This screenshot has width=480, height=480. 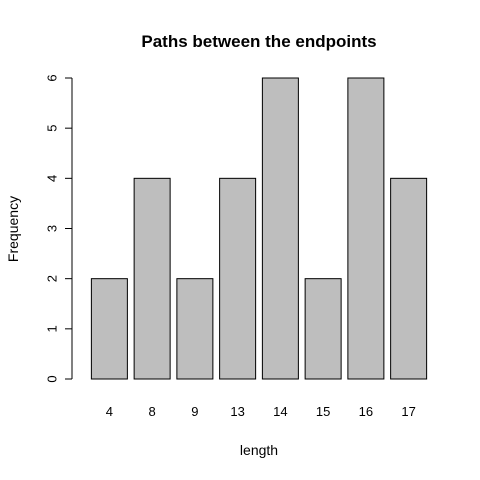 I want to click on y-tick-label: 1, so click(x=52, y=328).